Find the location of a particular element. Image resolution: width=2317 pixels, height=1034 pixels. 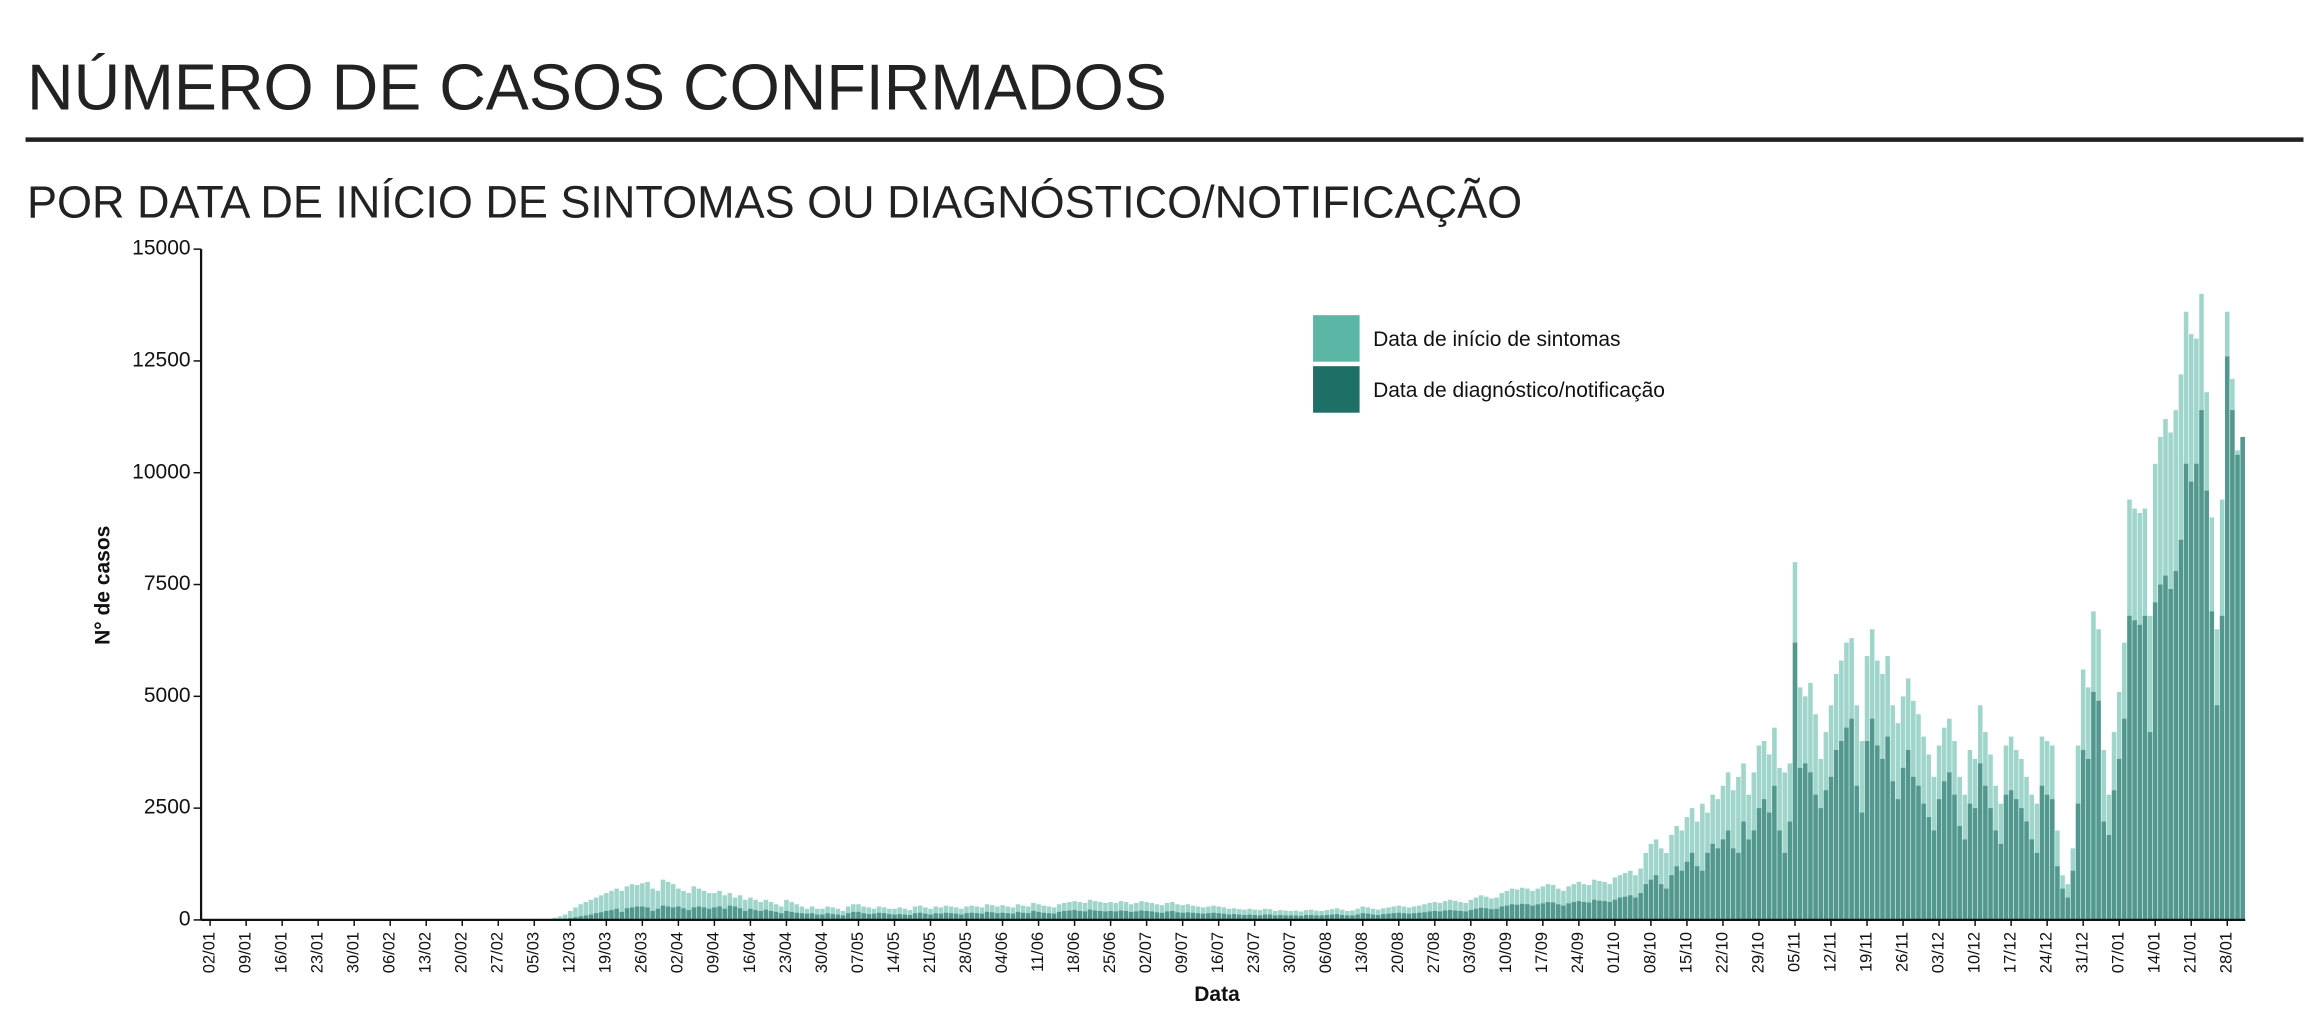

x-tick-label: 03/12 is located at coordinates (1938, 952).